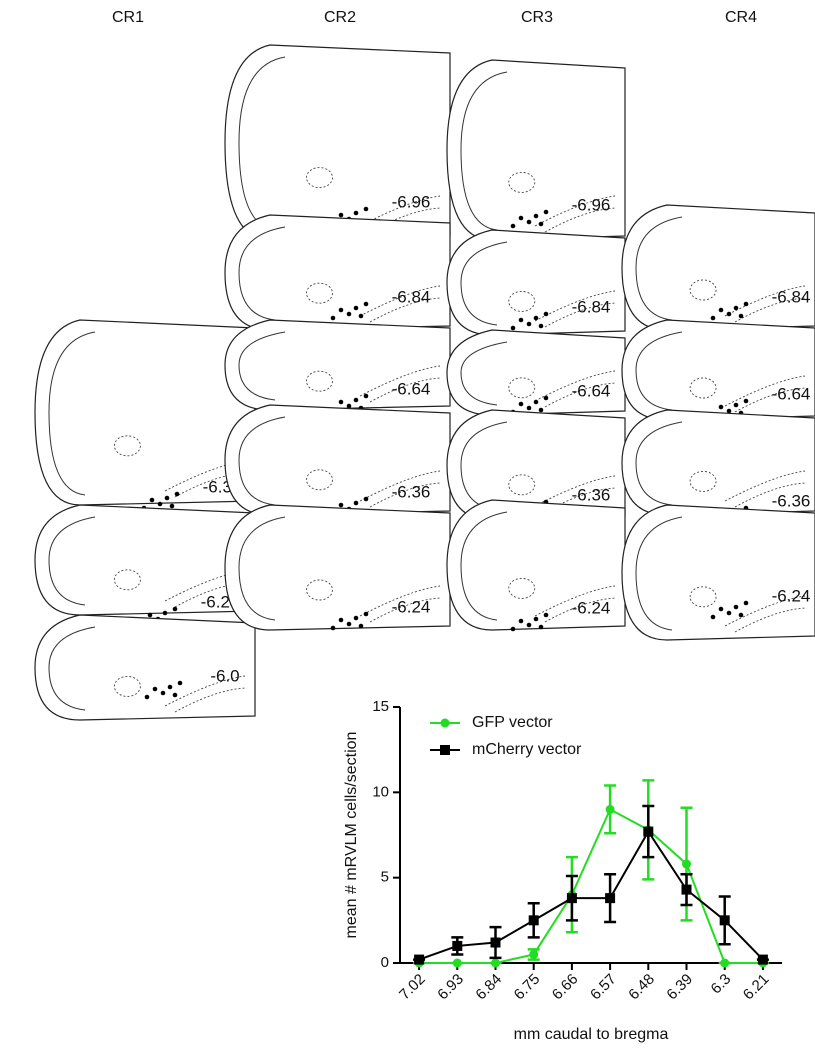 The width and height of the screenshot is (815, 1049). I want to click on y-tick-label: 10, so click(380, 791).